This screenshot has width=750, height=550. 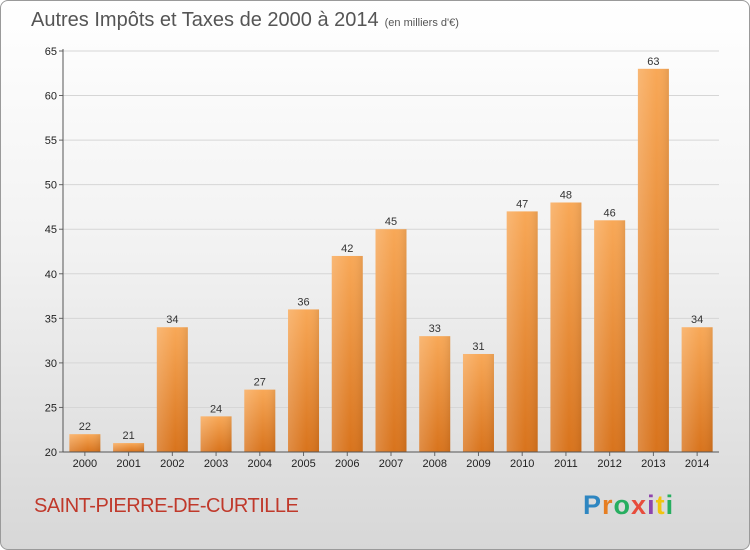 What do you see at coordinates (639, 505) in the screenshot?
I see `logo-letter: x` at bounding box center [639, 505].